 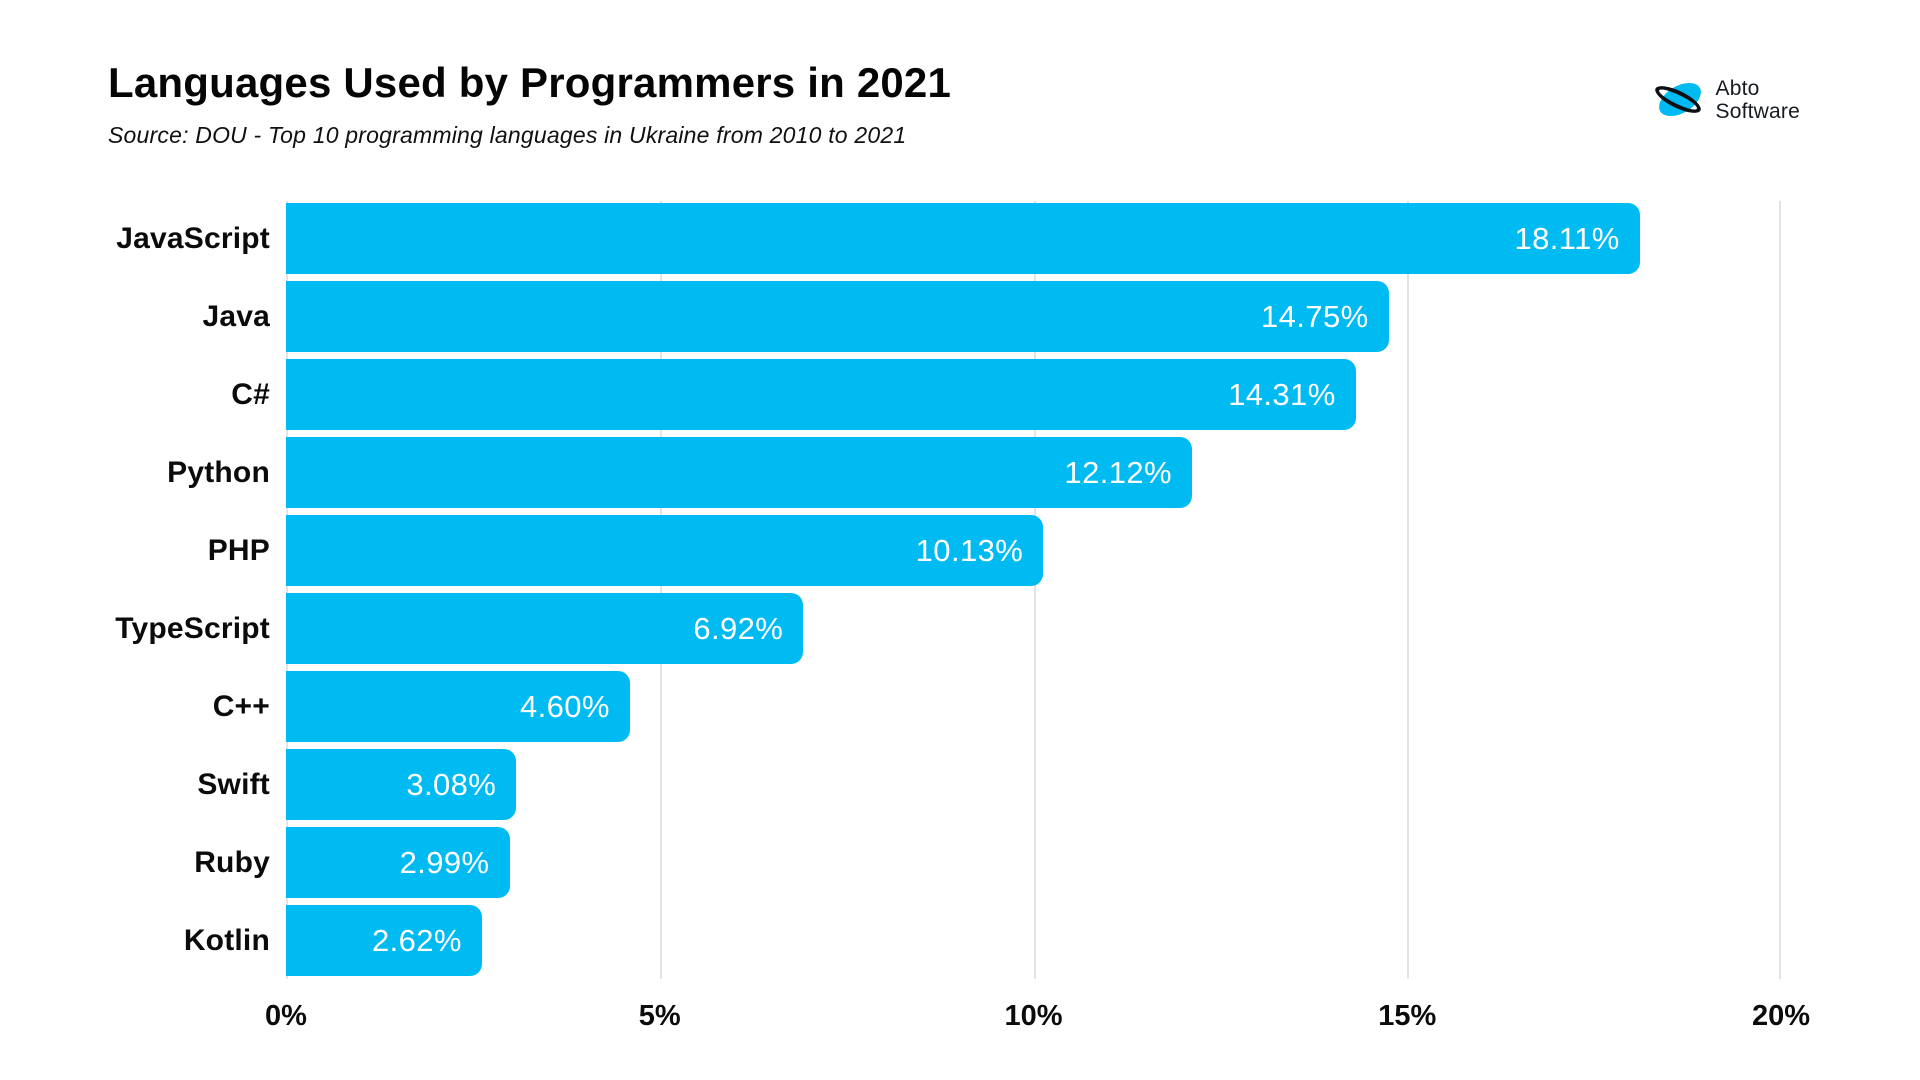 I want to click on bar-row-ruby: Ruby 2.99%, so click(x=944, y=862).